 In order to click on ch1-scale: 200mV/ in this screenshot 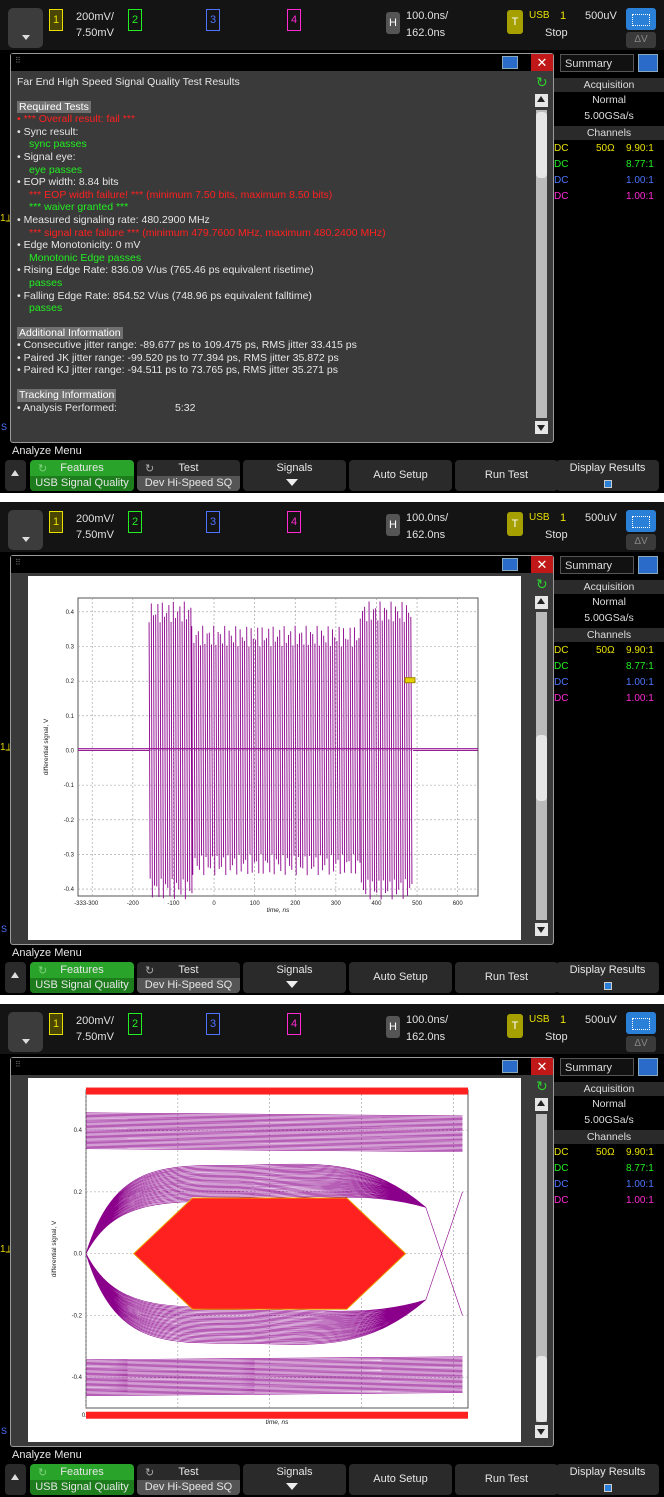, I will do `click(95, 519)`.